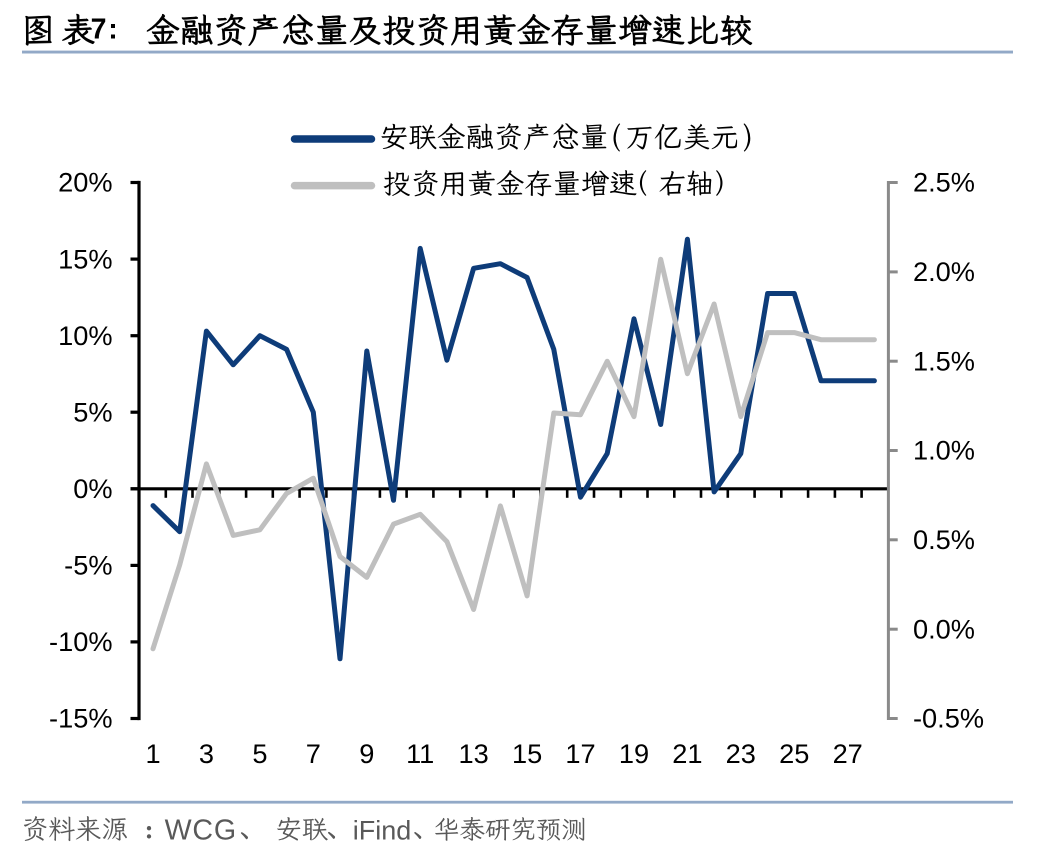  Describe the element at coordinates (473, 753) in the screenshot. I see `svg-text: 13` at that location.